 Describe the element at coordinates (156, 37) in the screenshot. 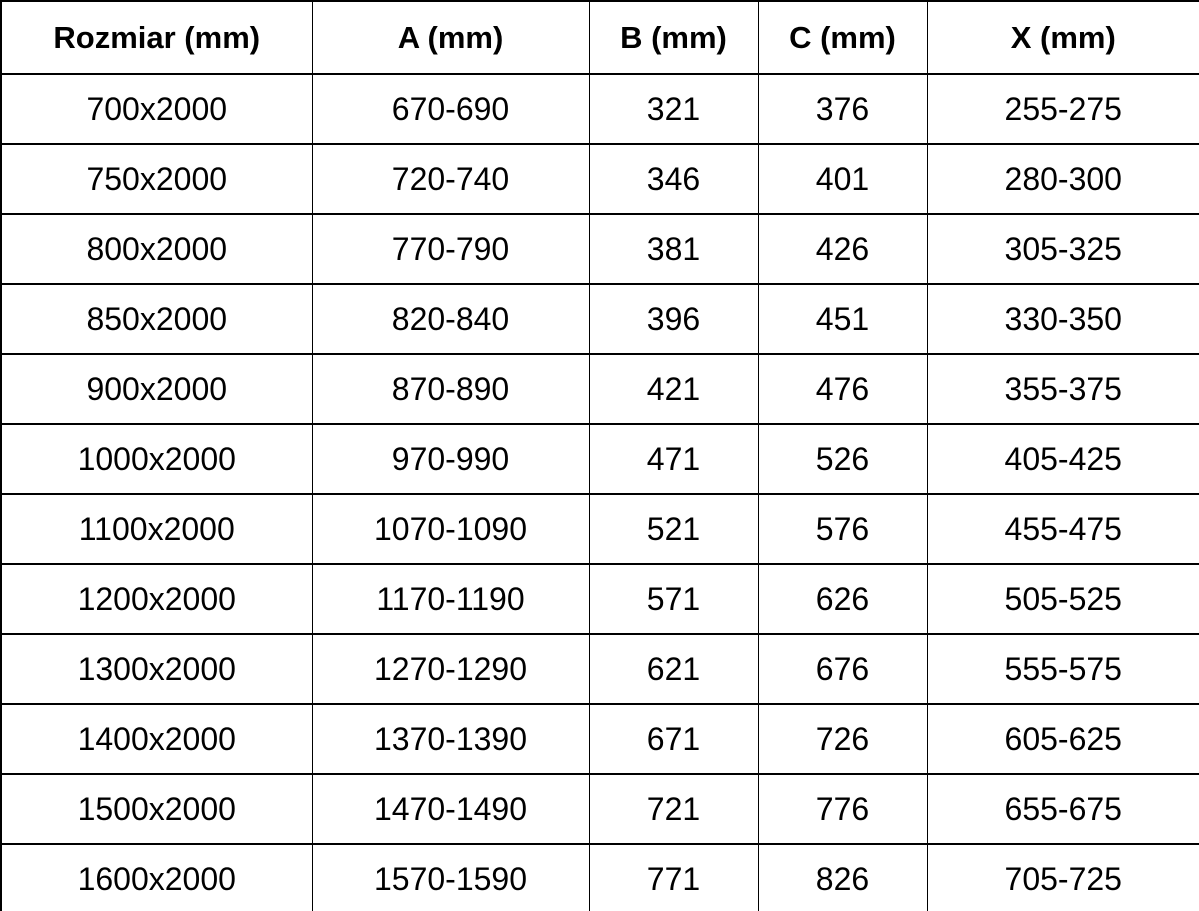

I see `header-cell-rozmiar: Rozmiar (mm)` at that location.